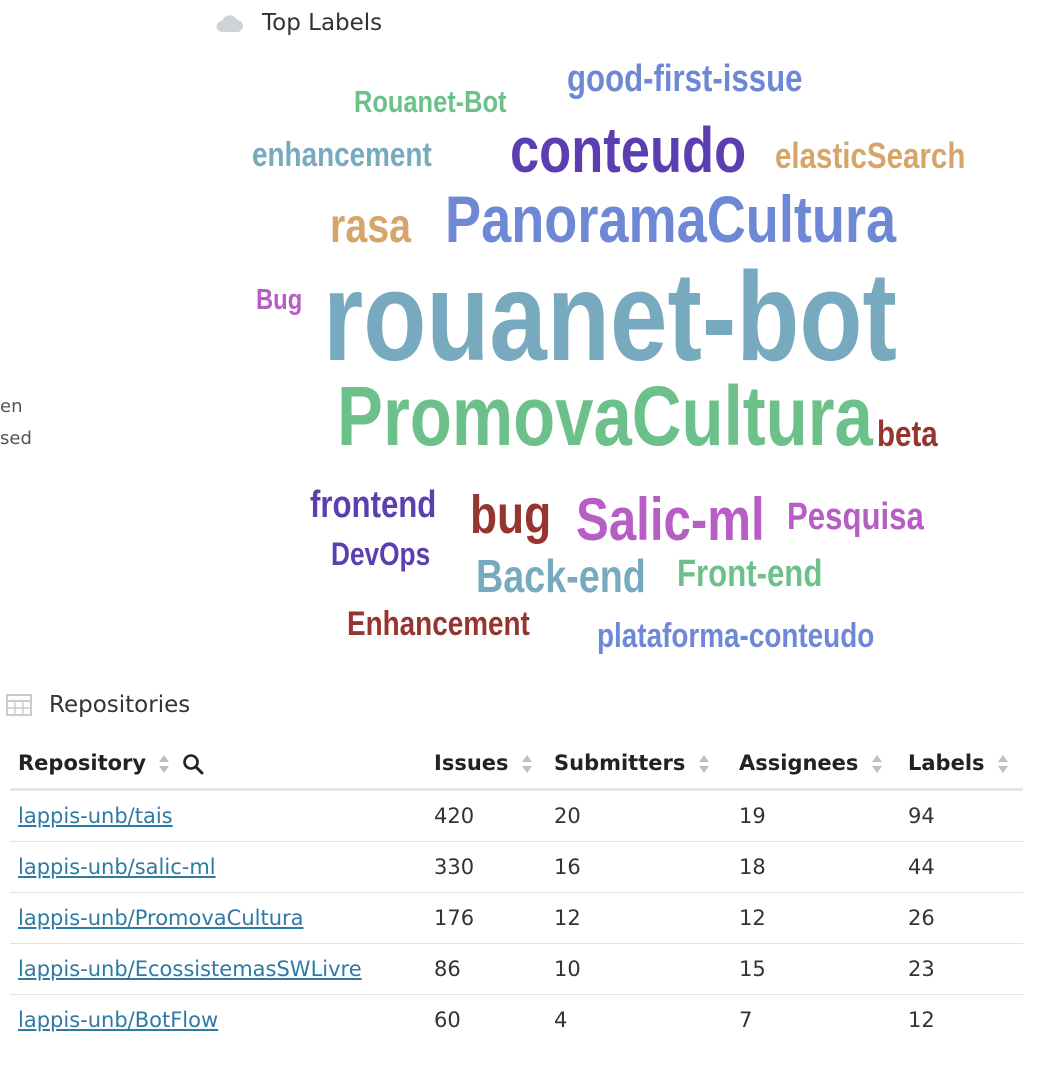  What do you see at coordinates (19, 705) in the screenshot?
I see `table-icon` at bounding box center [19, 705].